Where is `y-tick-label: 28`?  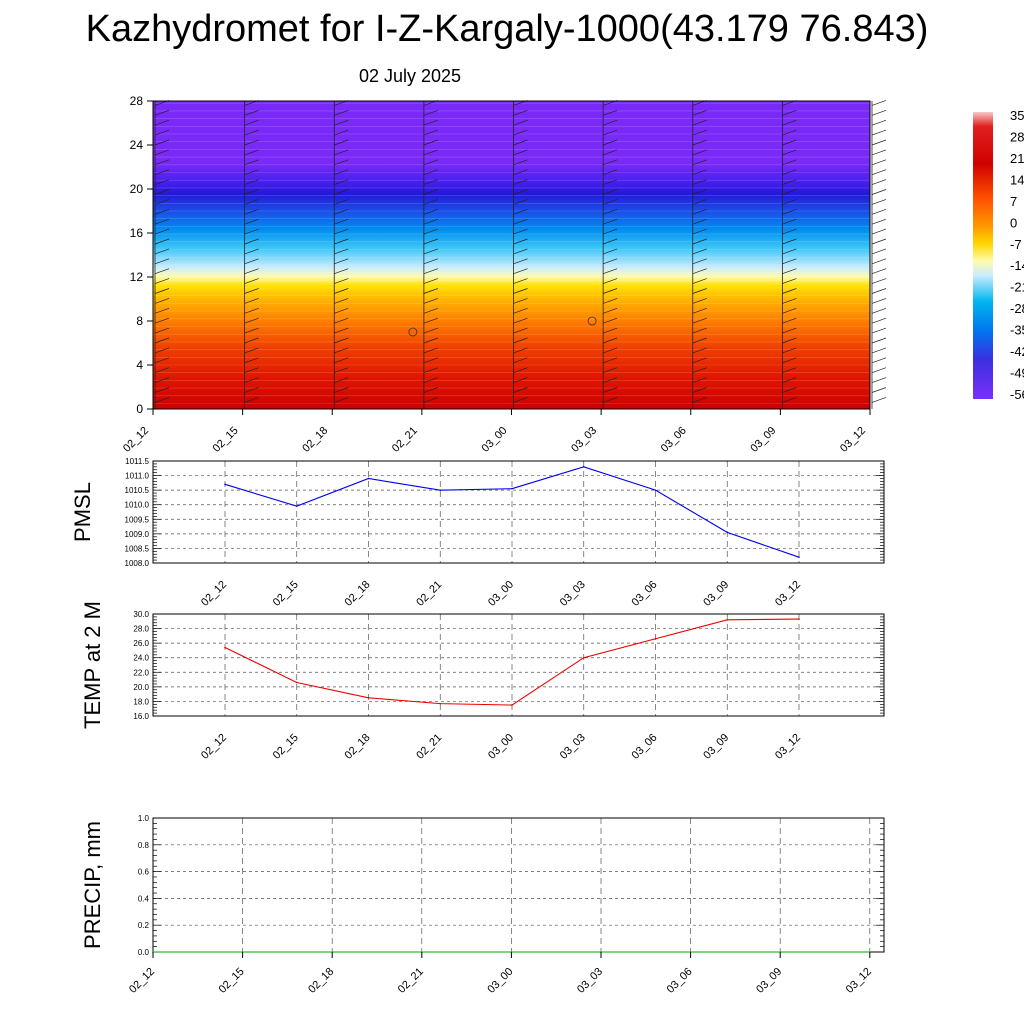 y-tick-label: 28 is located at coordinates (137, 101).